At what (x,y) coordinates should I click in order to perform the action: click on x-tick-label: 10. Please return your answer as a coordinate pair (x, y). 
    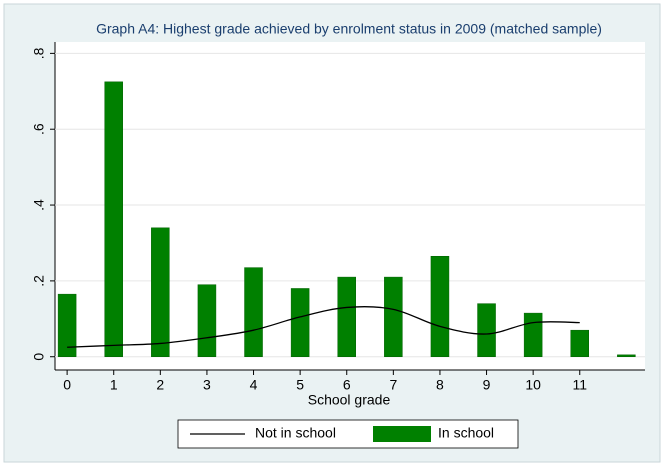
    Looking at the image, I should click on (533, 385).